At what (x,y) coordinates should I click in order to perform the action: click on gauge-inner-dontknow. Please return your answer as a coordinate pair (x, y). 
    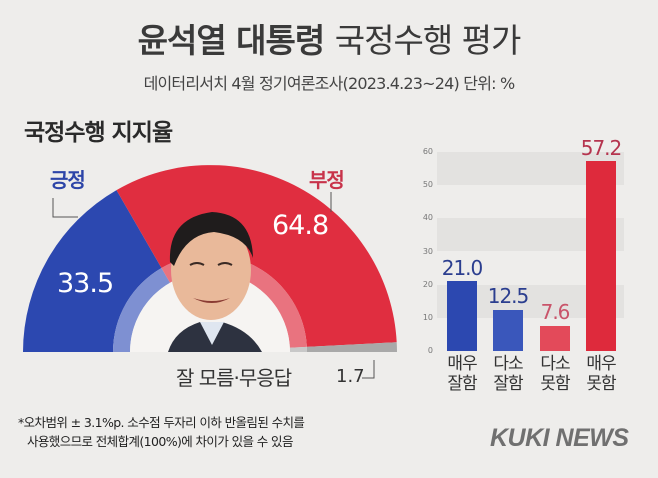
    Looking at the image, I should click on (298, 349).